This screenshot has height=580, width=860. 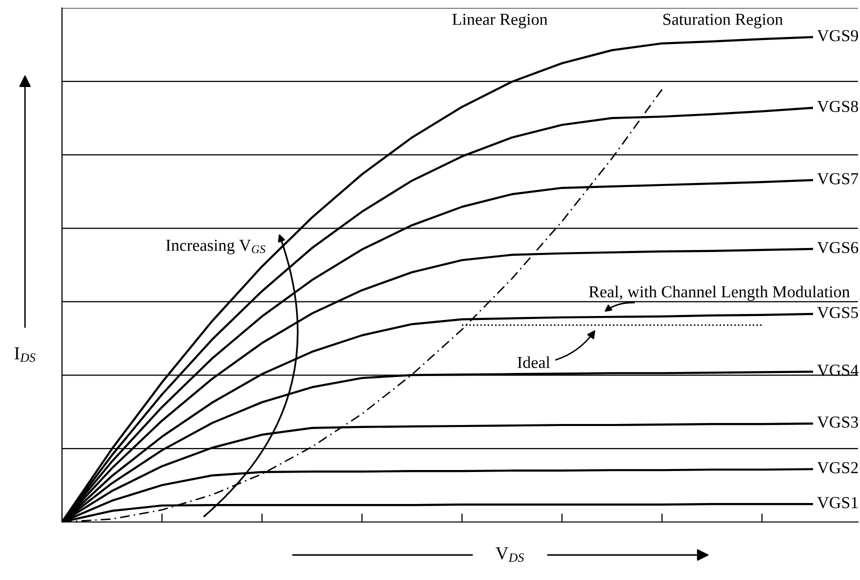 I want to click on series-label: Ideal, so click(x=534, y=362).